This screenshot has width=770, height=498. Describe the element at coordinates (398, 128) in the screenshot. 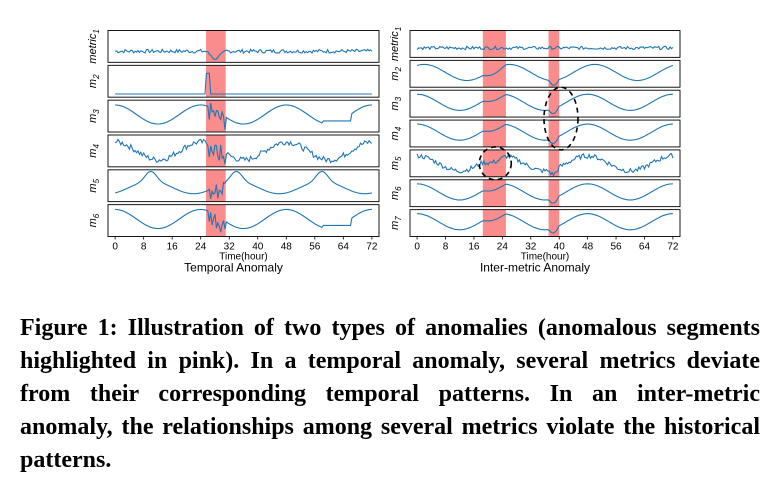

I see `series-label-sub: 4` at that location.